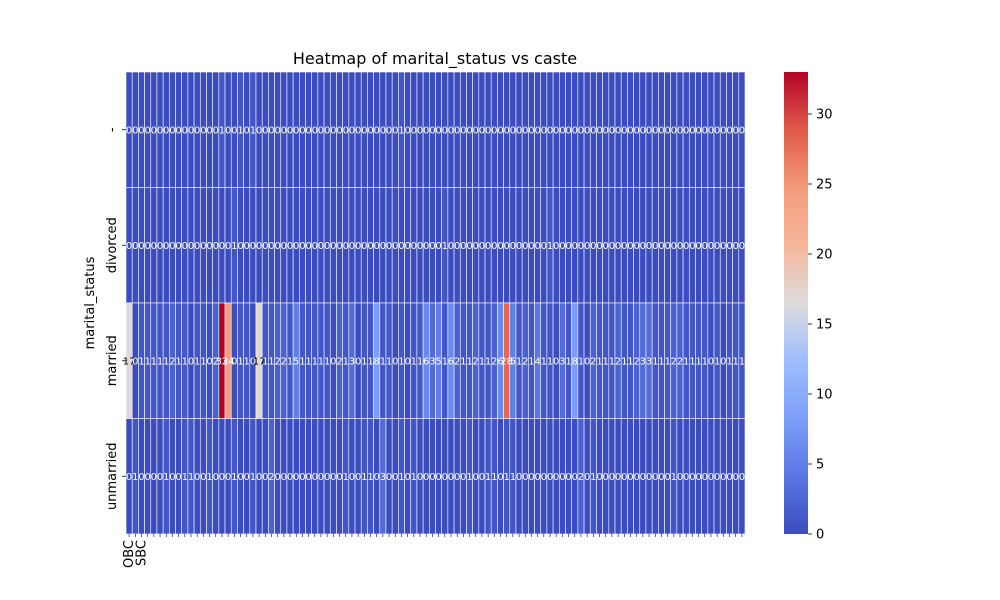 This screenshot has height=600, width=1000. I want to click on y-tick-label: -, so click(112, 129).